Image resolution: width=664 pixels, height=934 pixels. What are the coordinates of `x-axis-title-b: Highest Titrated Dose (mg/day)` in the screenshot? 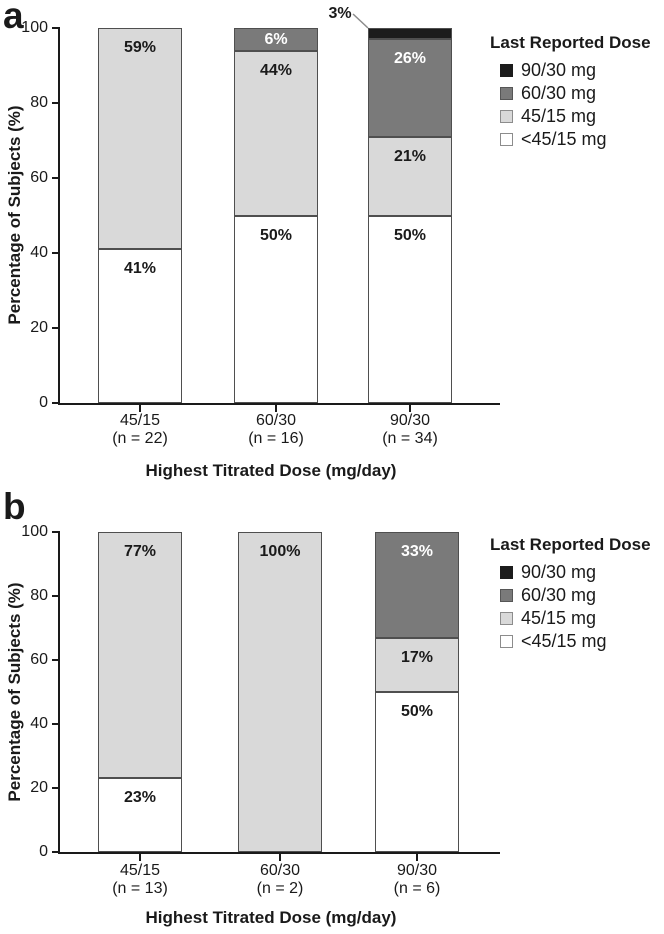 It's located at (271, 917).